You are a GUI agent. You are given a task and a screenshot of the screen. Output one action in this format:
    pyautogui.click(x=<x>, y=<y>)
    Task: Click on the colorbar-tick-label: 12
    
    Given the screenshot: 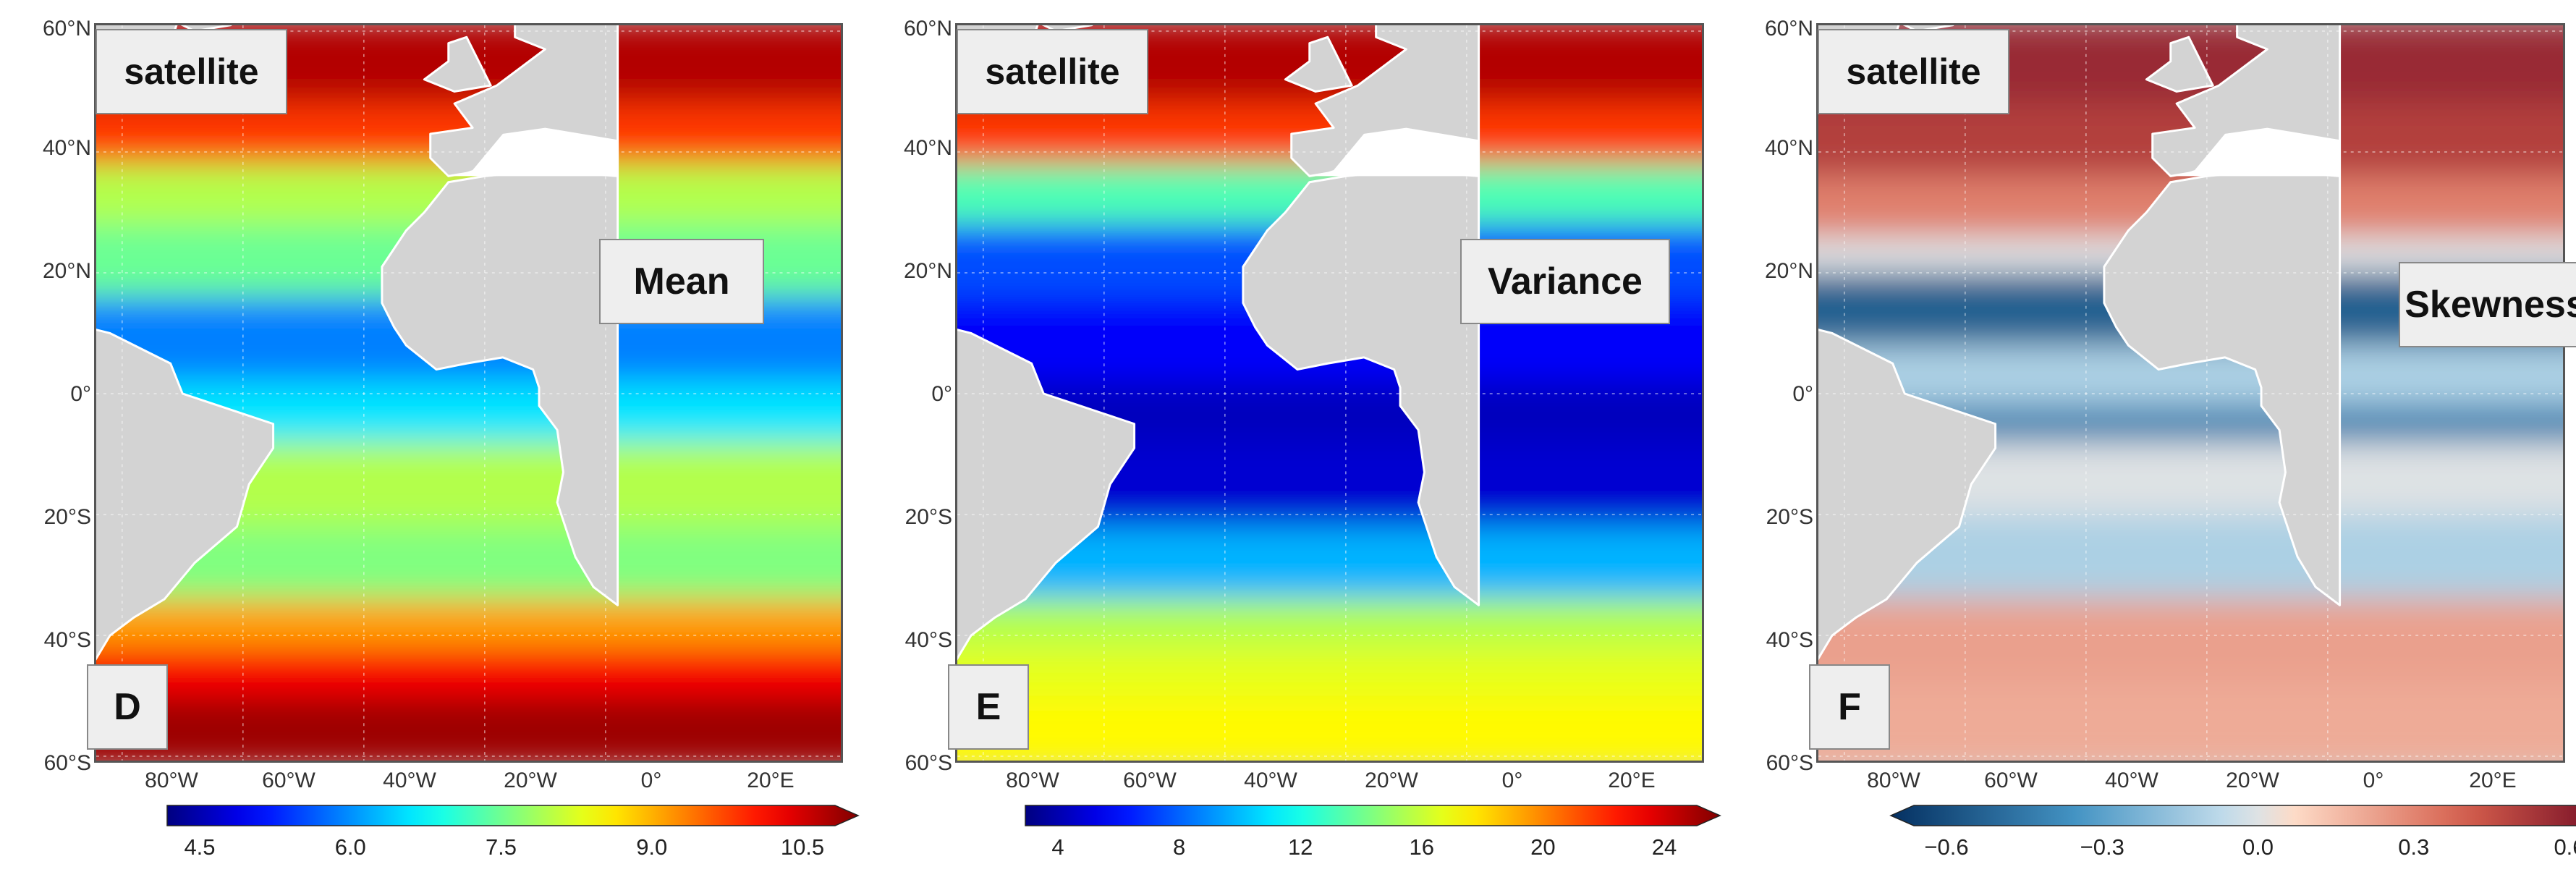 What is the action you would take?
    pyautogui.click(x=1300, y=847)
    